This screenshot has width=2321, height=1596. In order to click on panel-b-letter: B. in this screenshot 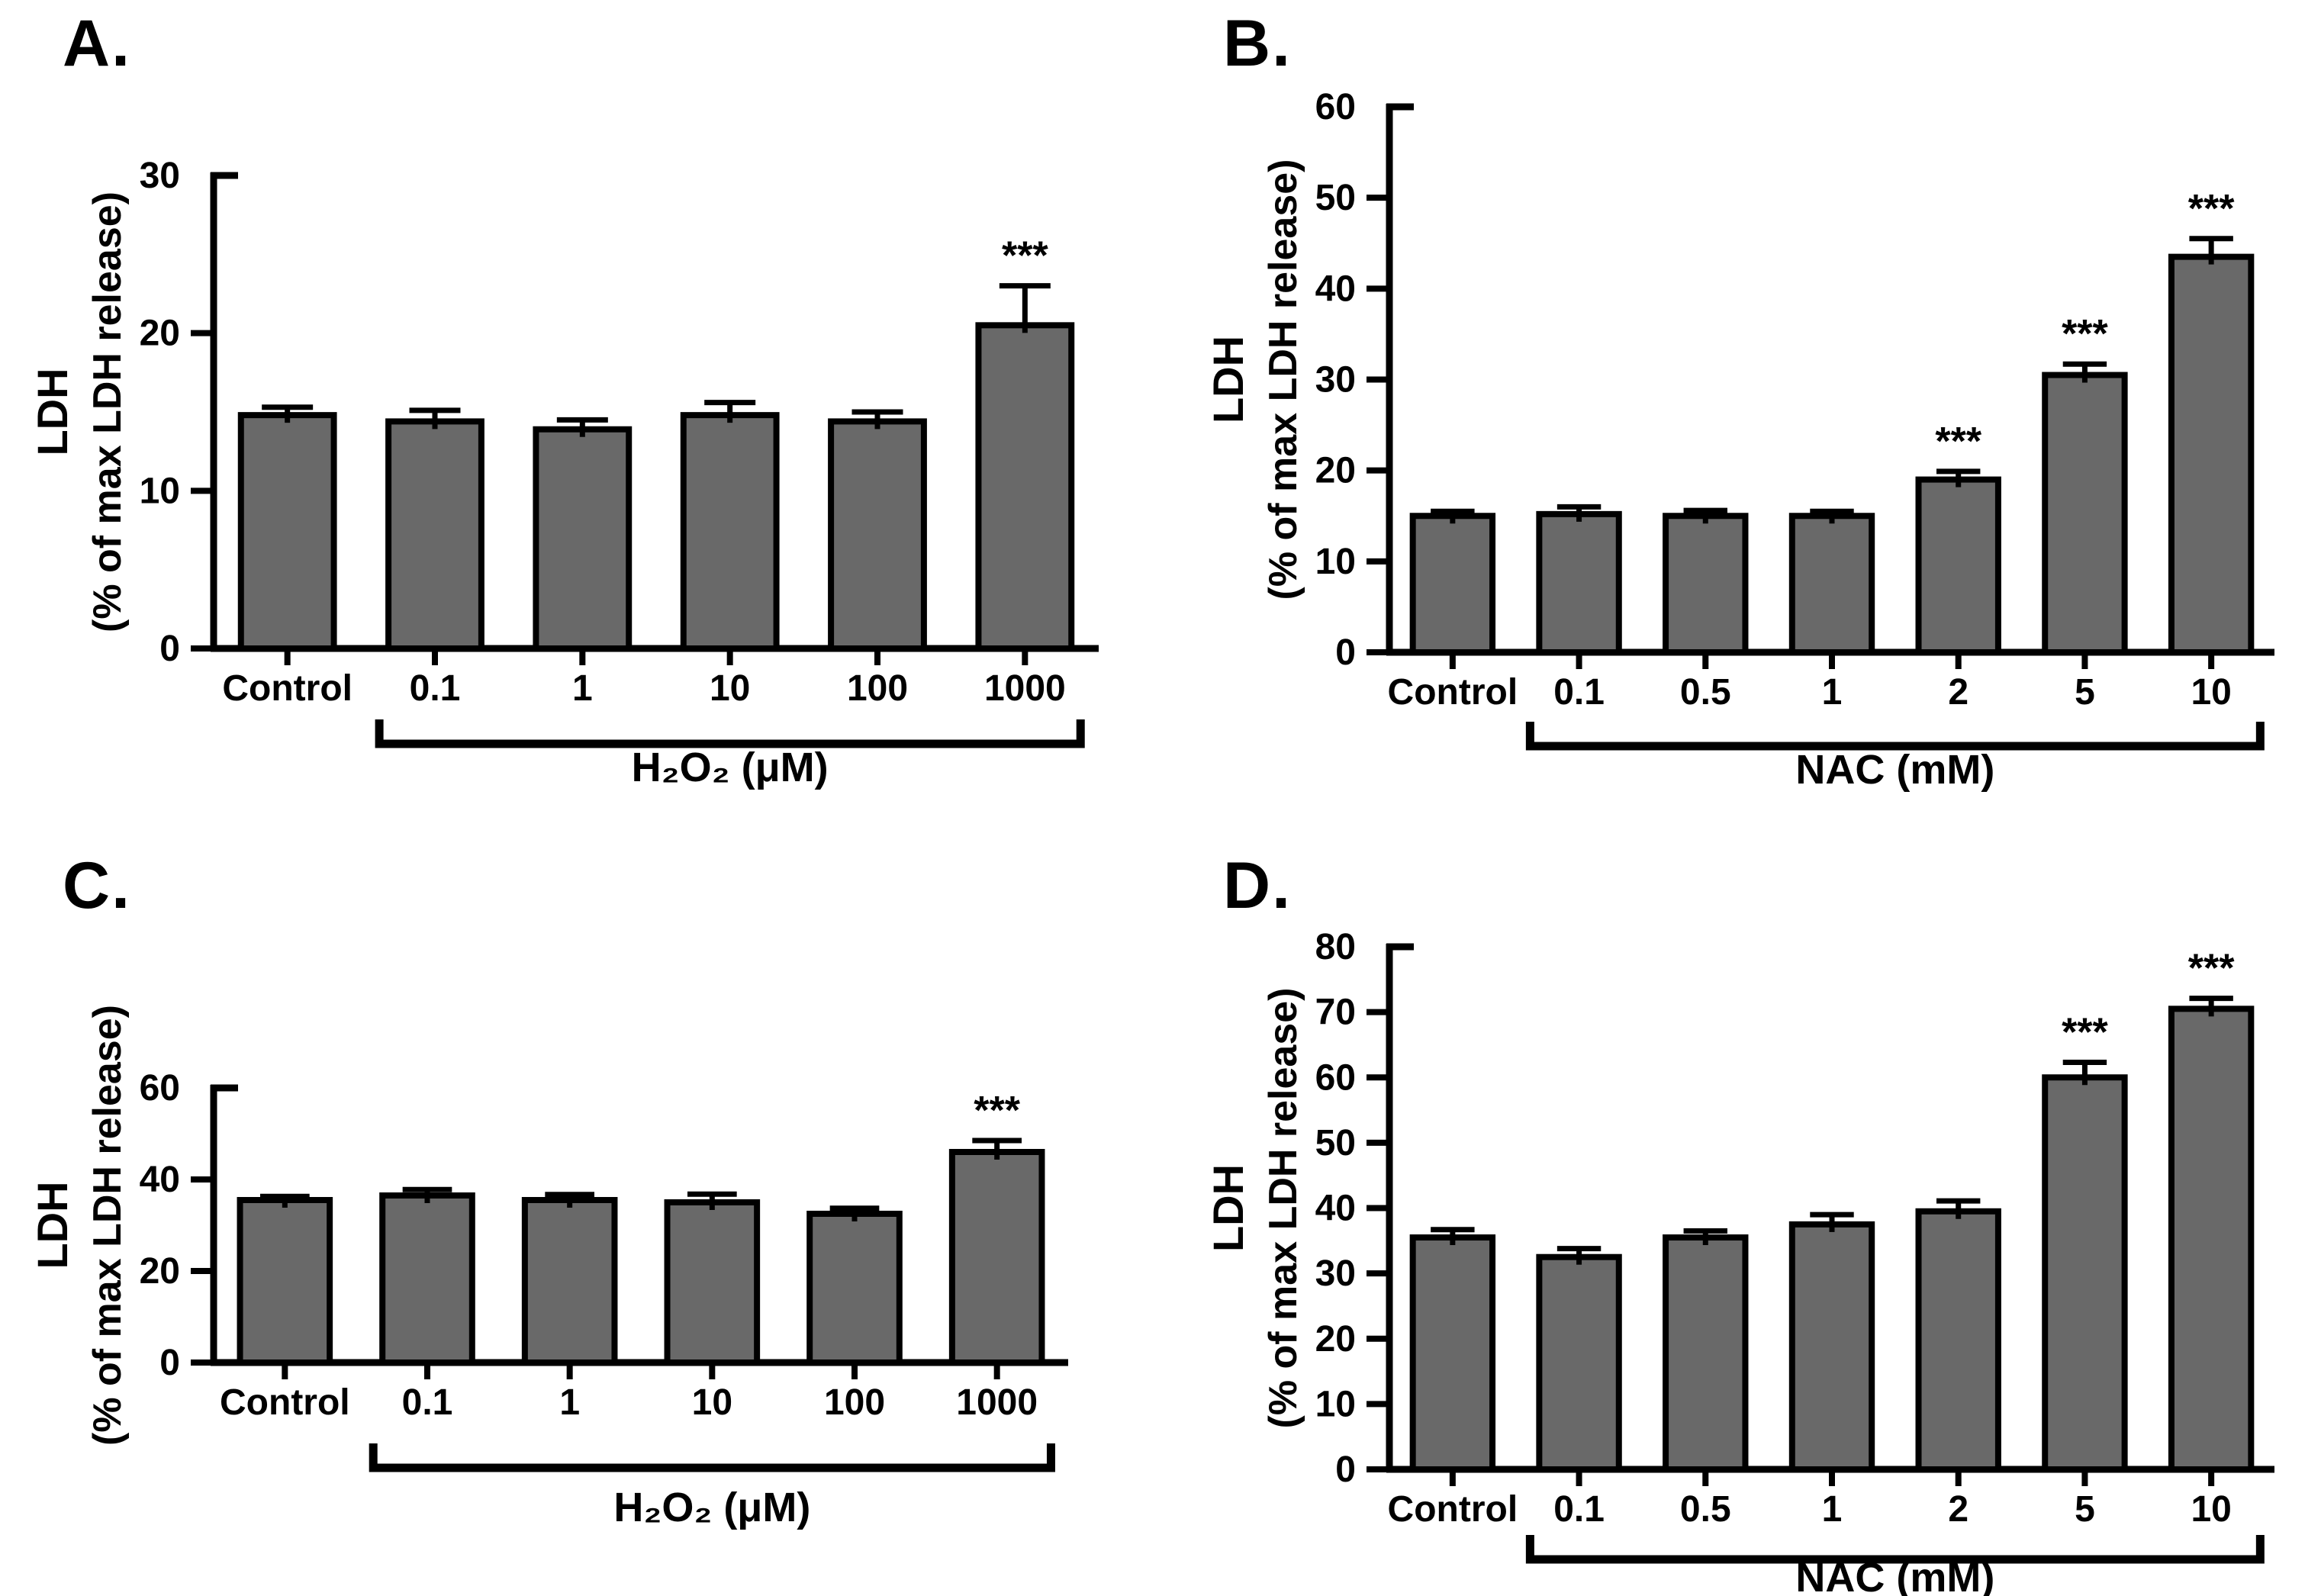, I will do `click(1257, 43)`.